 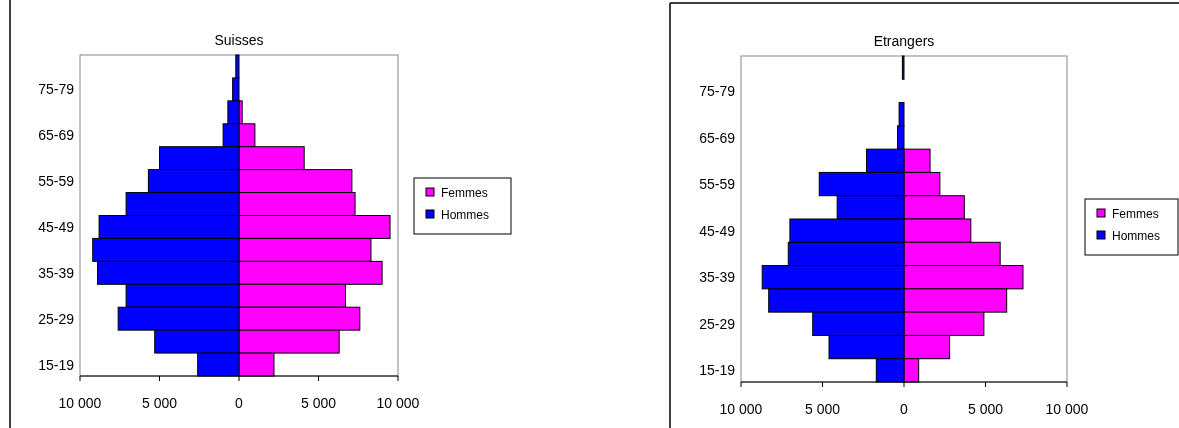 I want to click on chart-title: Etrangers, so click(x=904, y=41).